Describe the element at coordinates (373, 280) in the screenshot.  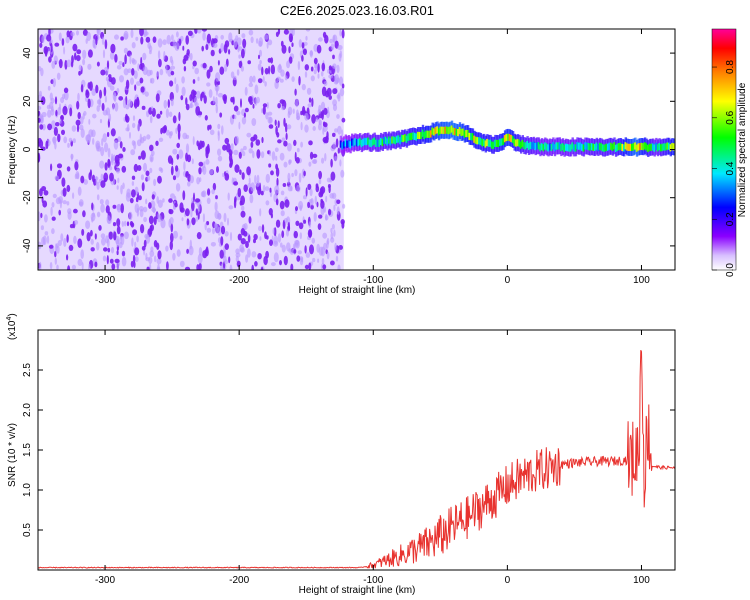
I see `spectrogram-xtick-label: -100` at that location.